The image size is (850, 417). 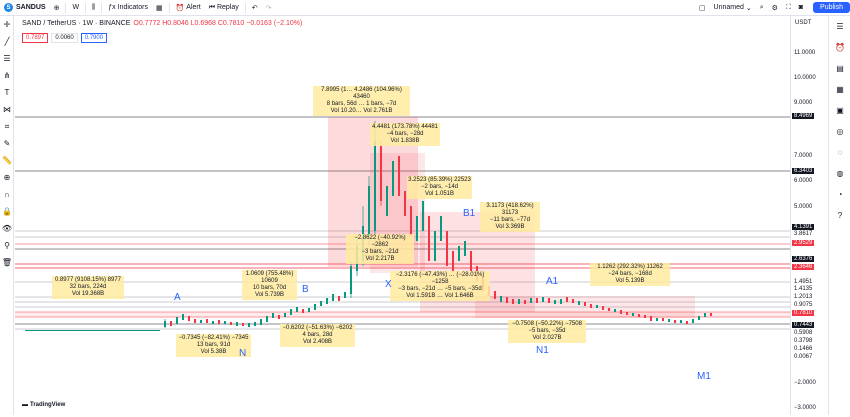 I want to click on undo-icon: ↶, so click(x=254, y=8).